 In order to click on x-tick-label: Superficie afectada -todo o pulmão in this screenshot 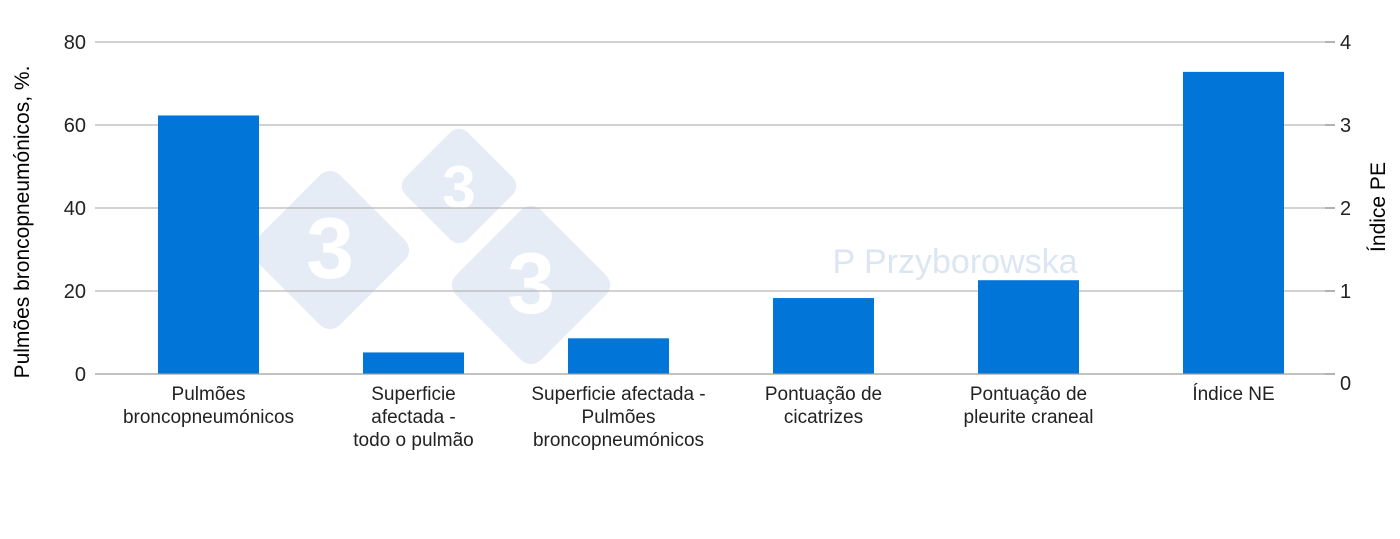, I will do `click(413, 417)`.